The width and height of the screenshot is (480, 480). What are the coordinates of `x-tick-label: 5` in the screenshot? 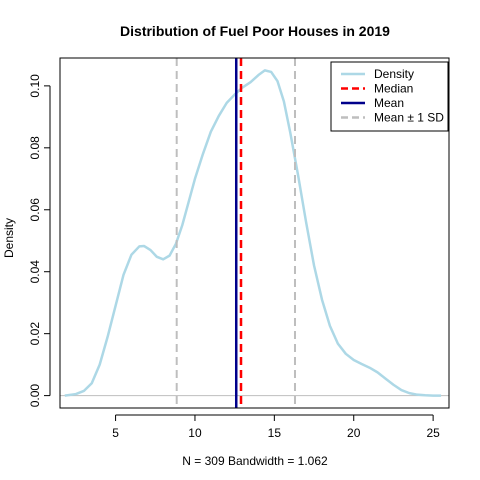 It's located at (115, 433).